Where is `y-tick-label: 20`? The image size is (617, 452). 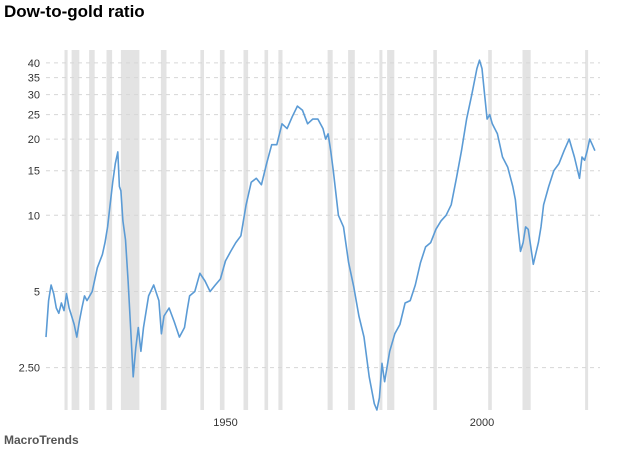
y-tick-label: 20 is located at coordinates (34, 140).